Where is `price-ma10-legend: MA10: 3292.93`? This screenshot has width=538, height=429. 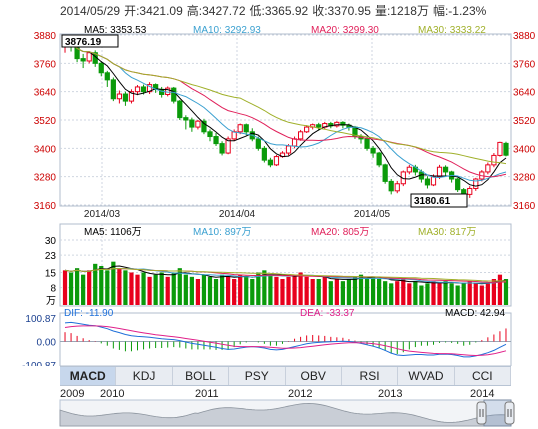
price-ma10-legend: MA10: 3292.93 is located at coordinates (227, 30).